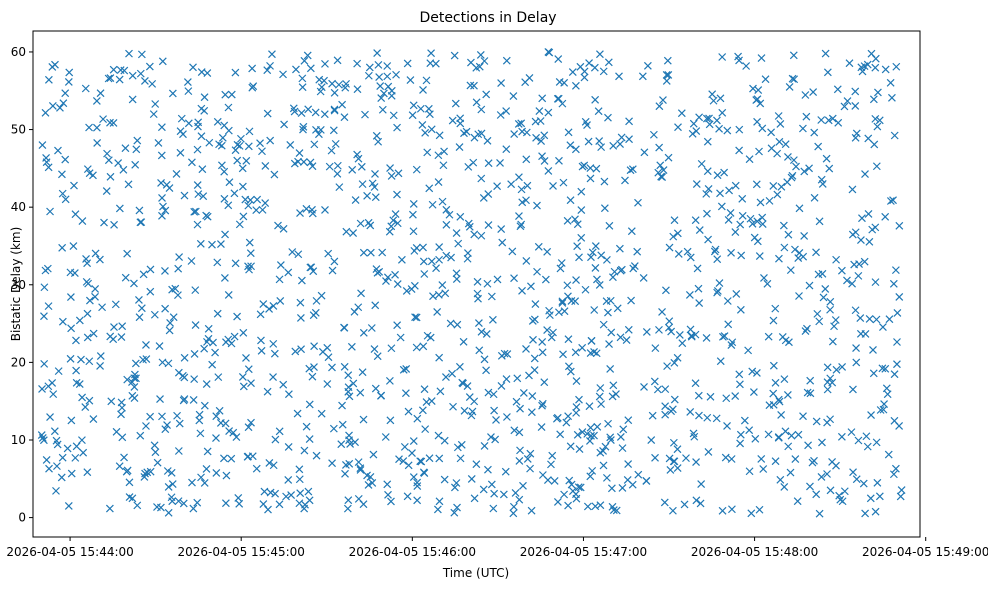 The width and height of the screenshot is (988, 590). I want to click on y-tick-label: 60, so click(18, 52).